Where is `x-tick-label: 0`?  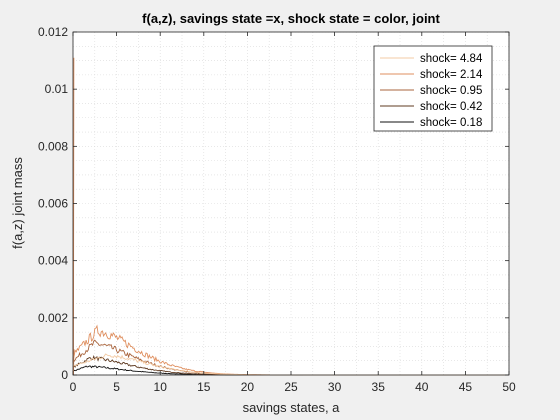
x-tick-label: 0 is located at coordinates (73, 387).